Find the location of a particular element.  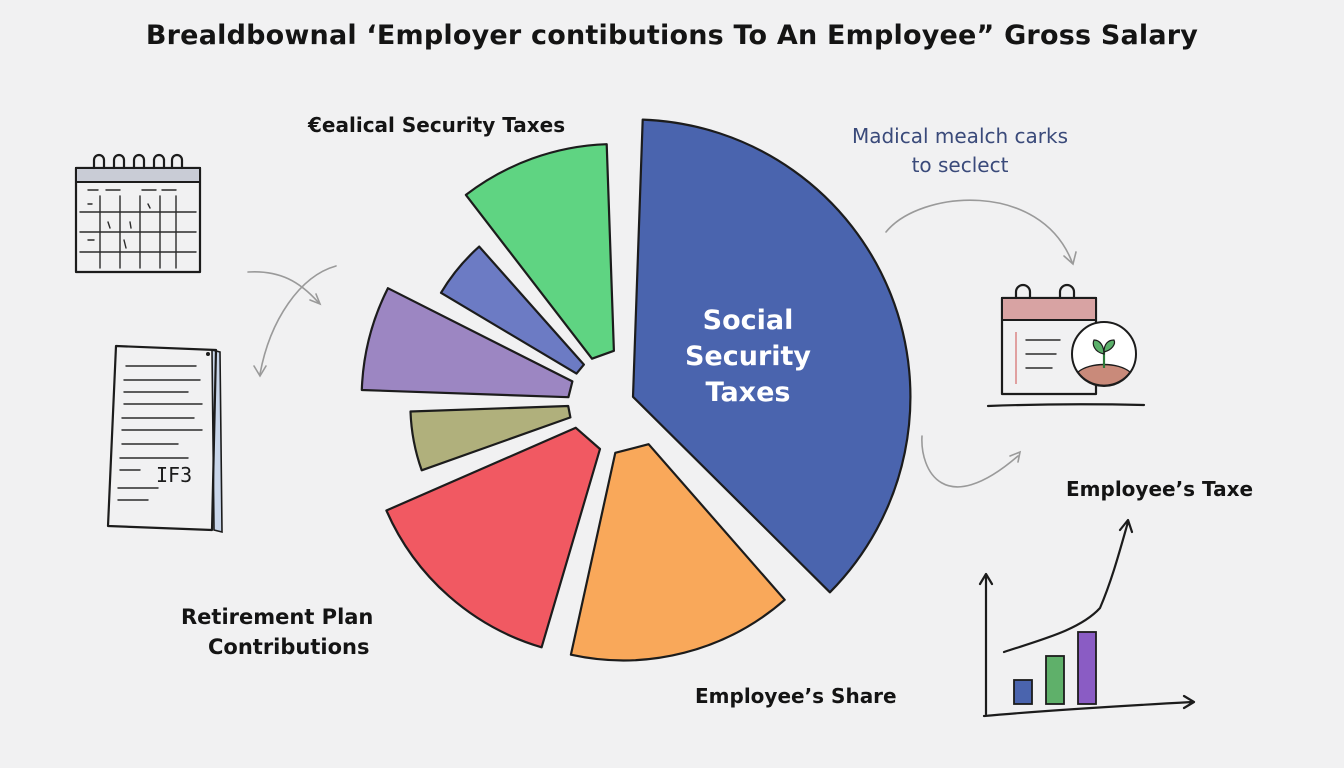

slice-label-line2: Security is located at coordinates (748, 356).